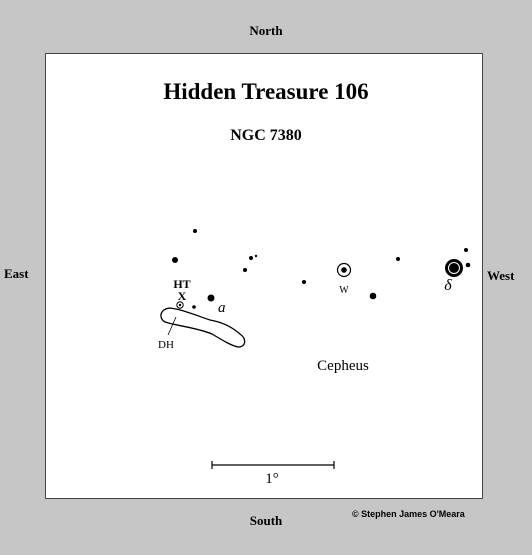 The width and height of the screenshot is (532, 555). Describe the element at coordinates (448, 285) in the screenshot. I see `label-delta: δ` at that location.